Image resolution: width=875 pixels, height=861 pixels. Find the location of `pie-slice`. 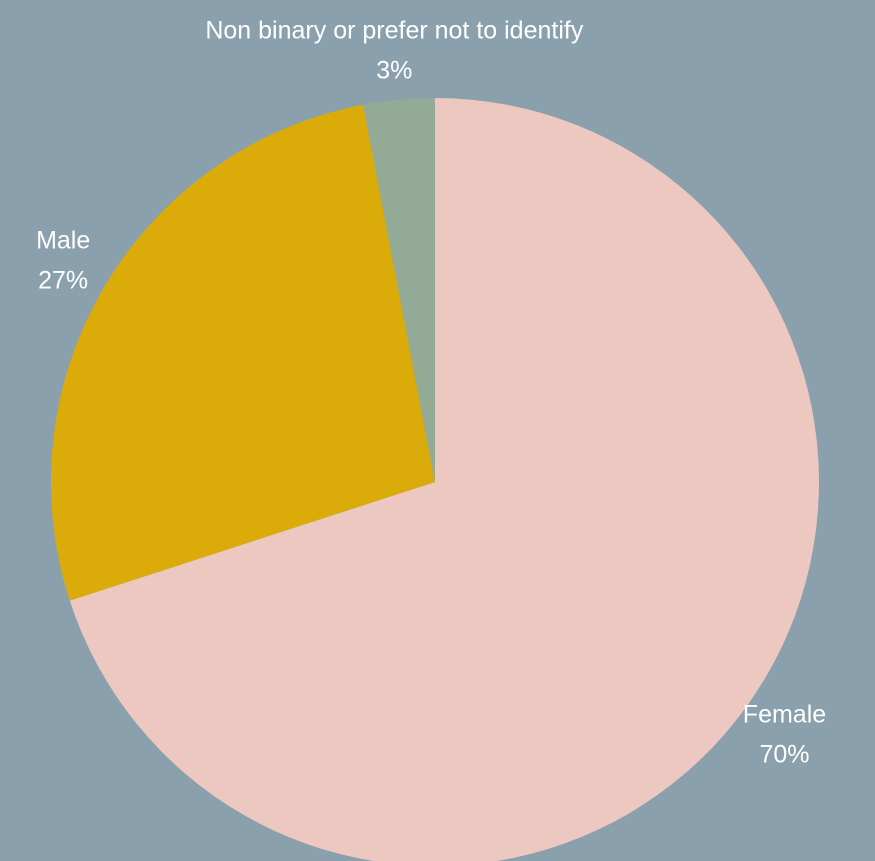

pie-slice is located at coordinates (399, 290).